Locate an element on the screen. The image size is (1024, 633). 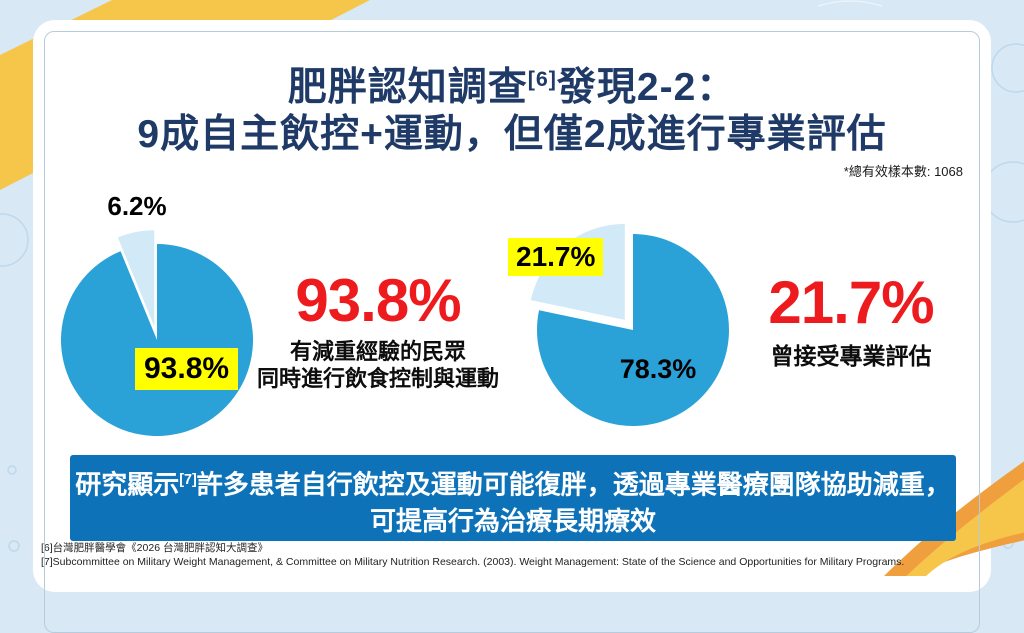
left-stat-value: 93.8% is located at coordinates (378, 300).